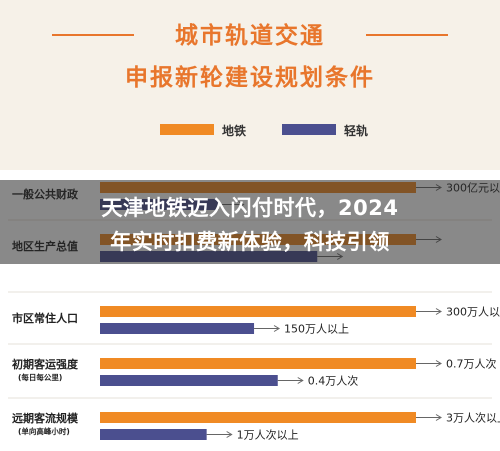  What do you see at coordinates (473, 312) in the screenshot?
I see `metro-value-label-2: 300万人以上` at bounding box center [473, 312].